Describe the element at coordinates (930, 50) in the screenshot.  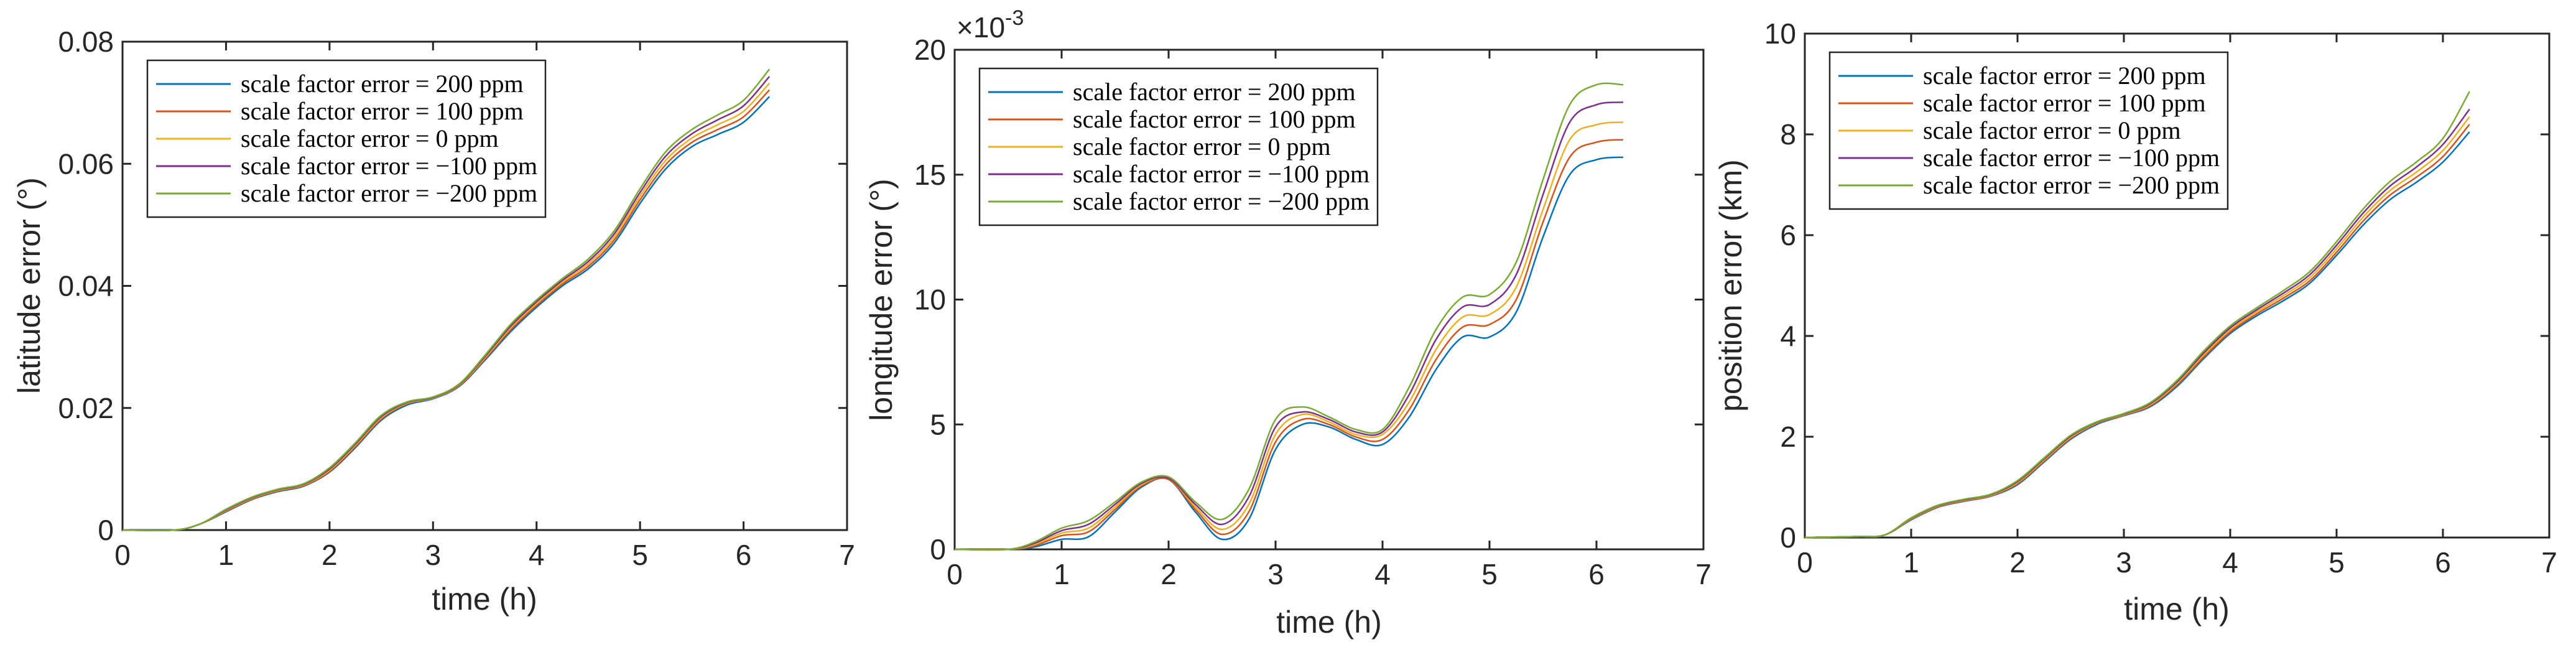
I see `y-tick-label: 20` at that location.